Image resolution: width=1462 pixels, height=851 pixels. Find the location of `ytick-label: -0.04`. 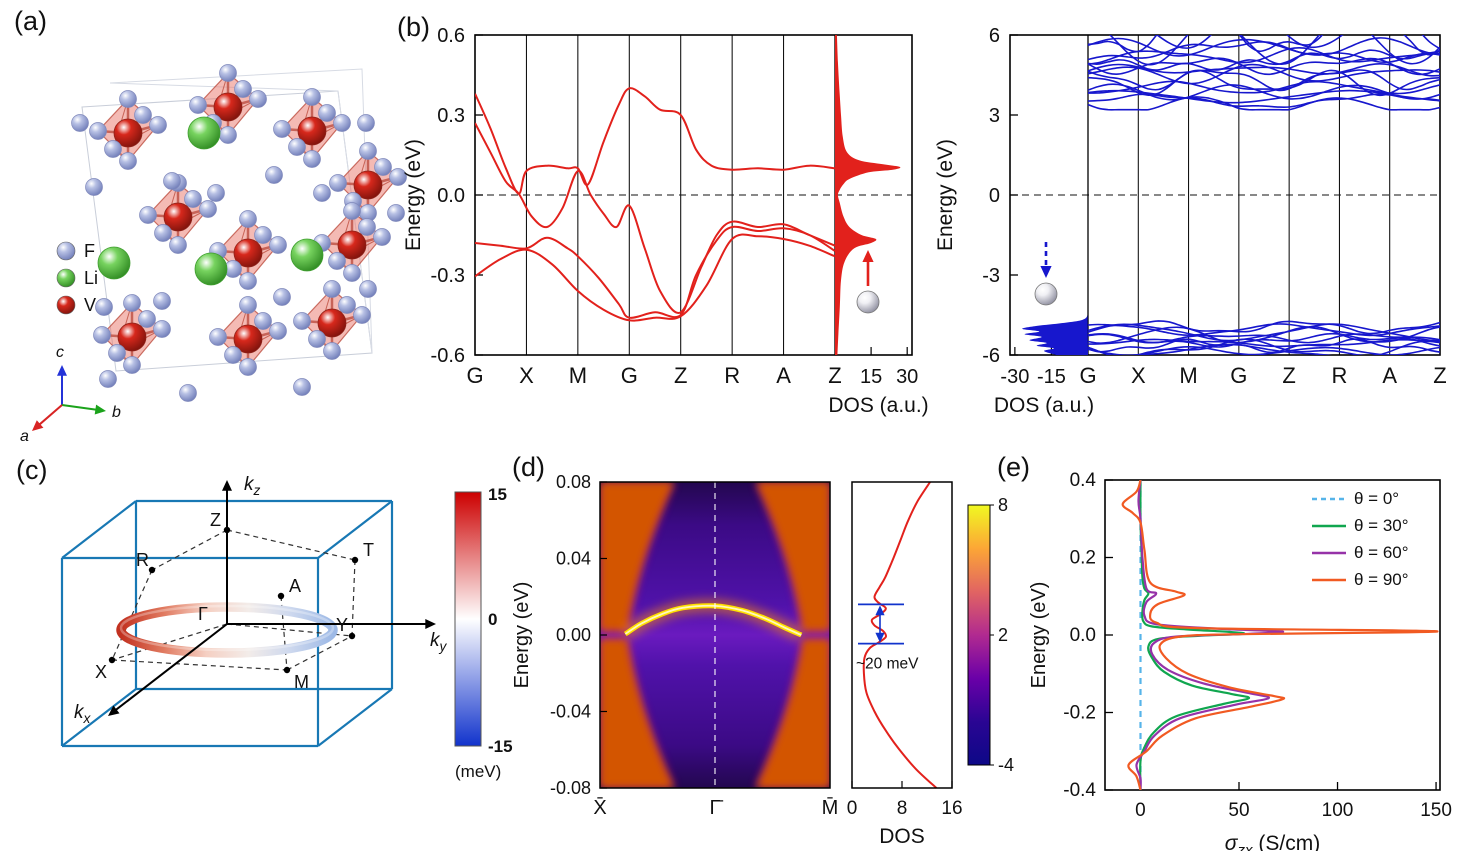

ytick-label: -0.04 is located at coordinates (570, 712).